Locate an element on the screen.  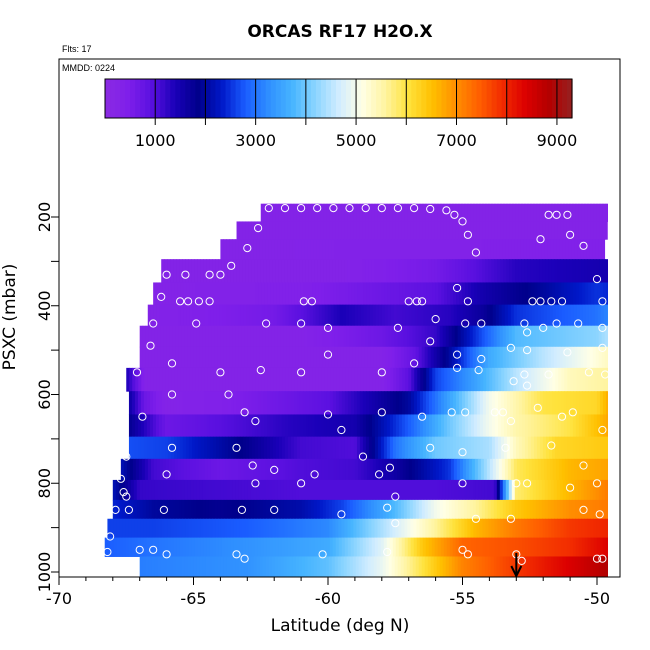
colorbar-ticks: 1000 3000 5000 7000 9000 is located at coordinates (356, 114).